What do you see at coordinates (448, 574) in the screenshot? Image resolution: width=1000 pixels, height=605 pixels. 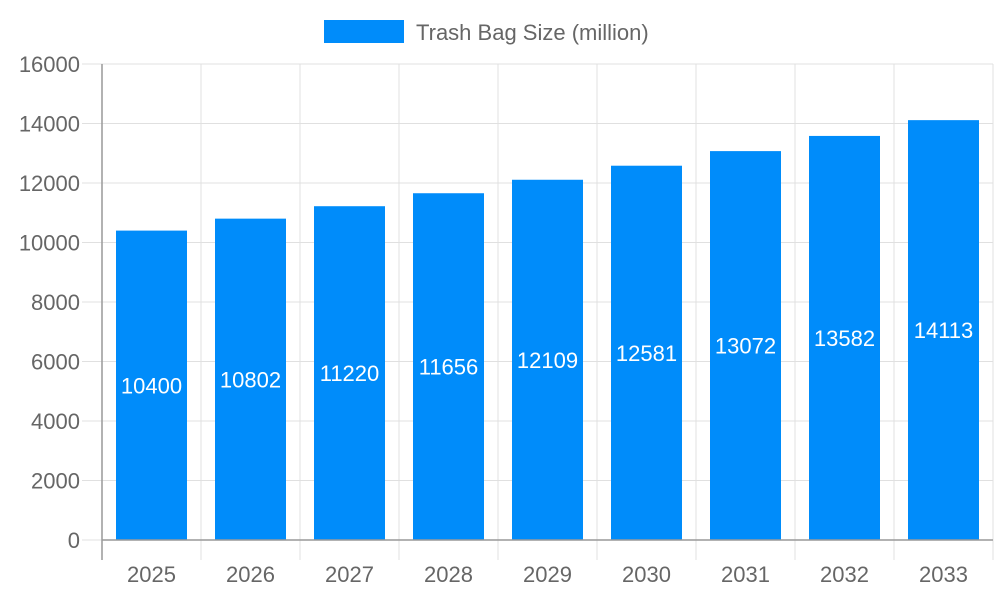 I see `x-tick-label: 2028` at bounding box center [448, 574].